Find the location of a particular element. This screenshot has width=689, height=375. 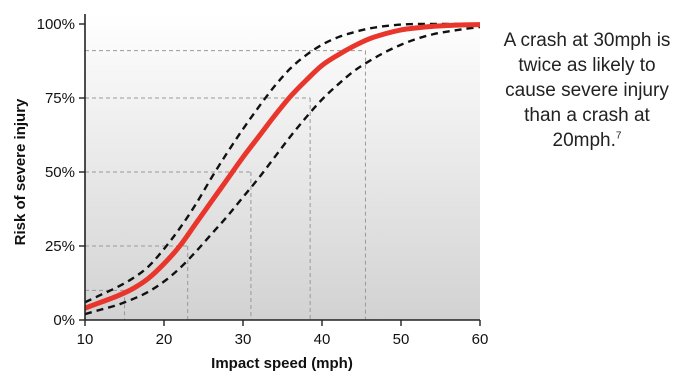

y-tick-label-2: 50% is located at coordinates (60, 172).